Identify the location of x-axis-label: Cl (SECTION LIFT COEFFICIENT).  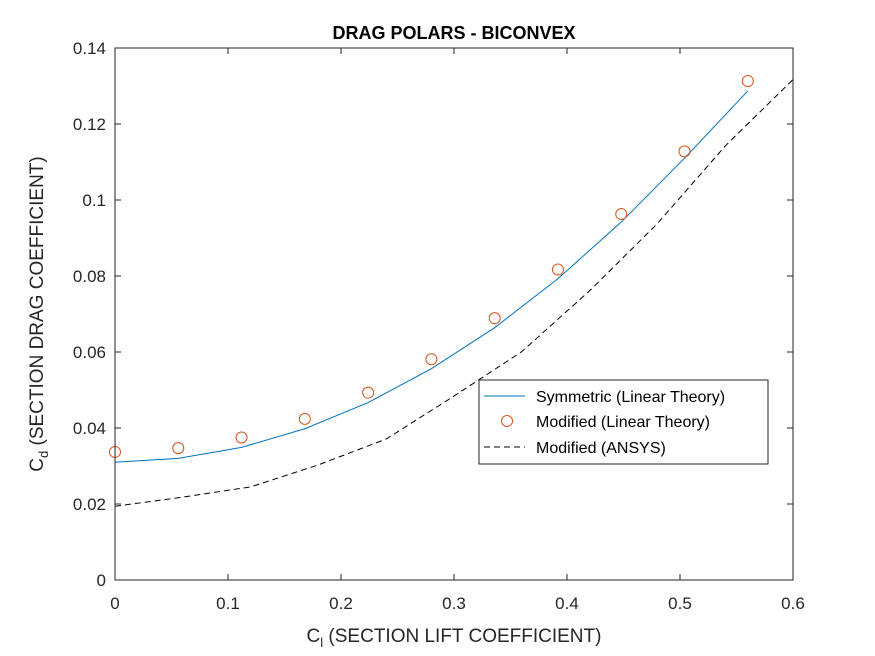
(454, 638).